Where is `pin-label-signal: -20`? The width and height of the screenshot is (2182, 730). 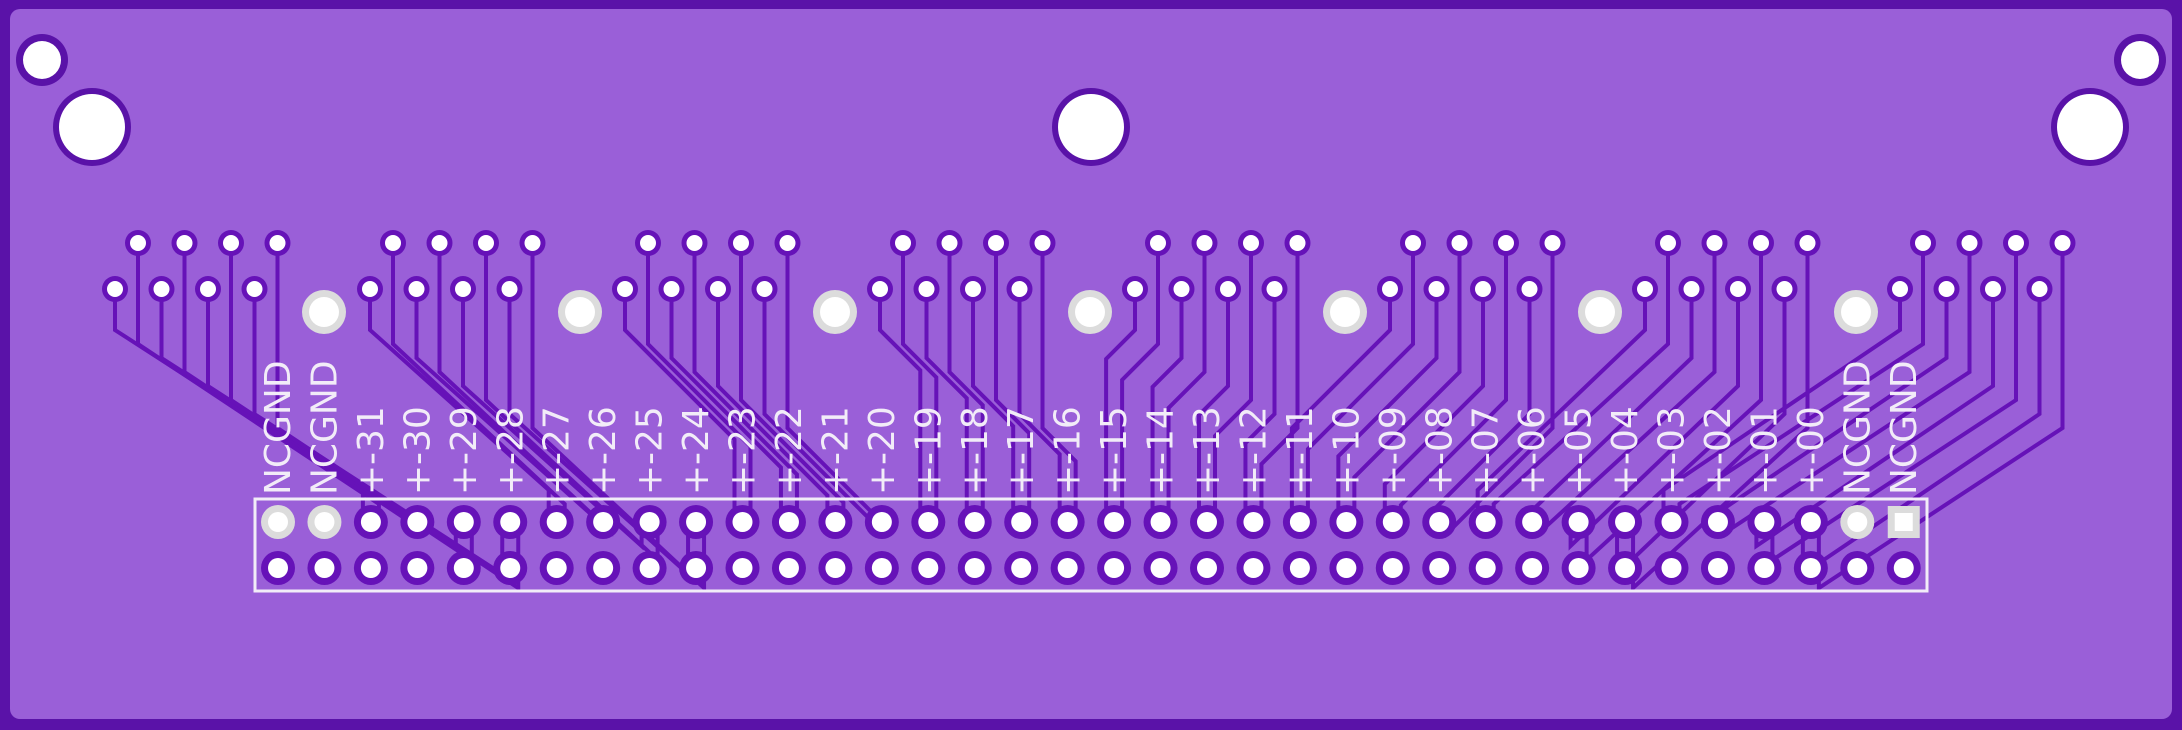 pin-label-signal: -20 is located at coordinates (882, 435).